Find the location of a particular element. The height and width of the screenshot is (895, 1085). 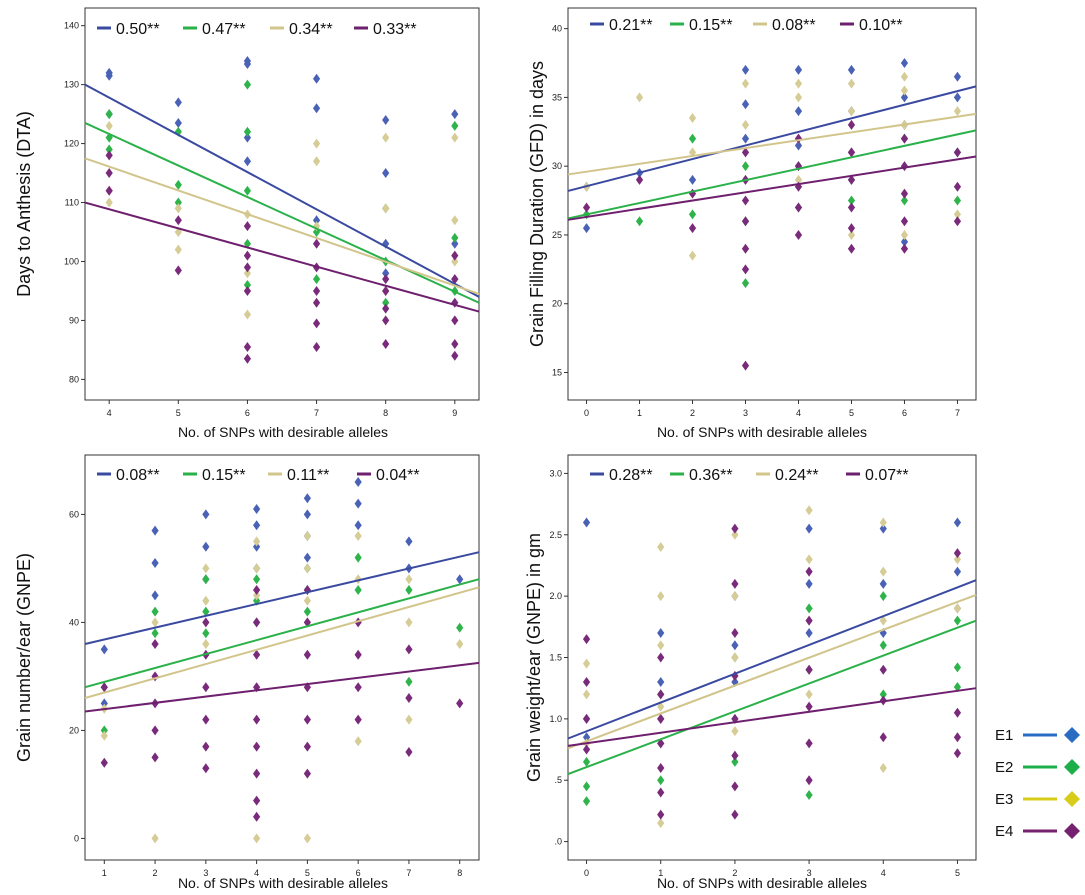

annotation-value-e2: 0.15** is located at coordinates (711, 25).